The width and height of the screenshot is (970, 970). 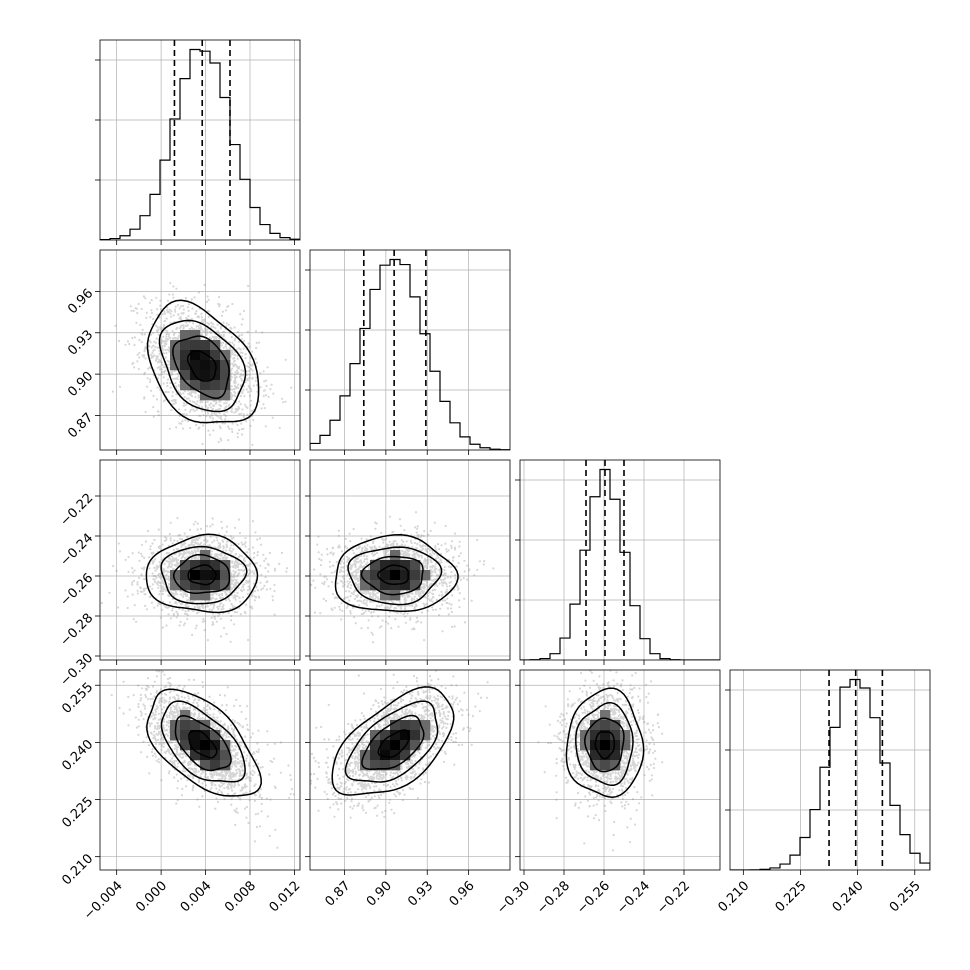 What do you see at coordinates (733, 896) in the screenshot?
I see `x-tick-label: 0.210` at bounding box center [733, 896].